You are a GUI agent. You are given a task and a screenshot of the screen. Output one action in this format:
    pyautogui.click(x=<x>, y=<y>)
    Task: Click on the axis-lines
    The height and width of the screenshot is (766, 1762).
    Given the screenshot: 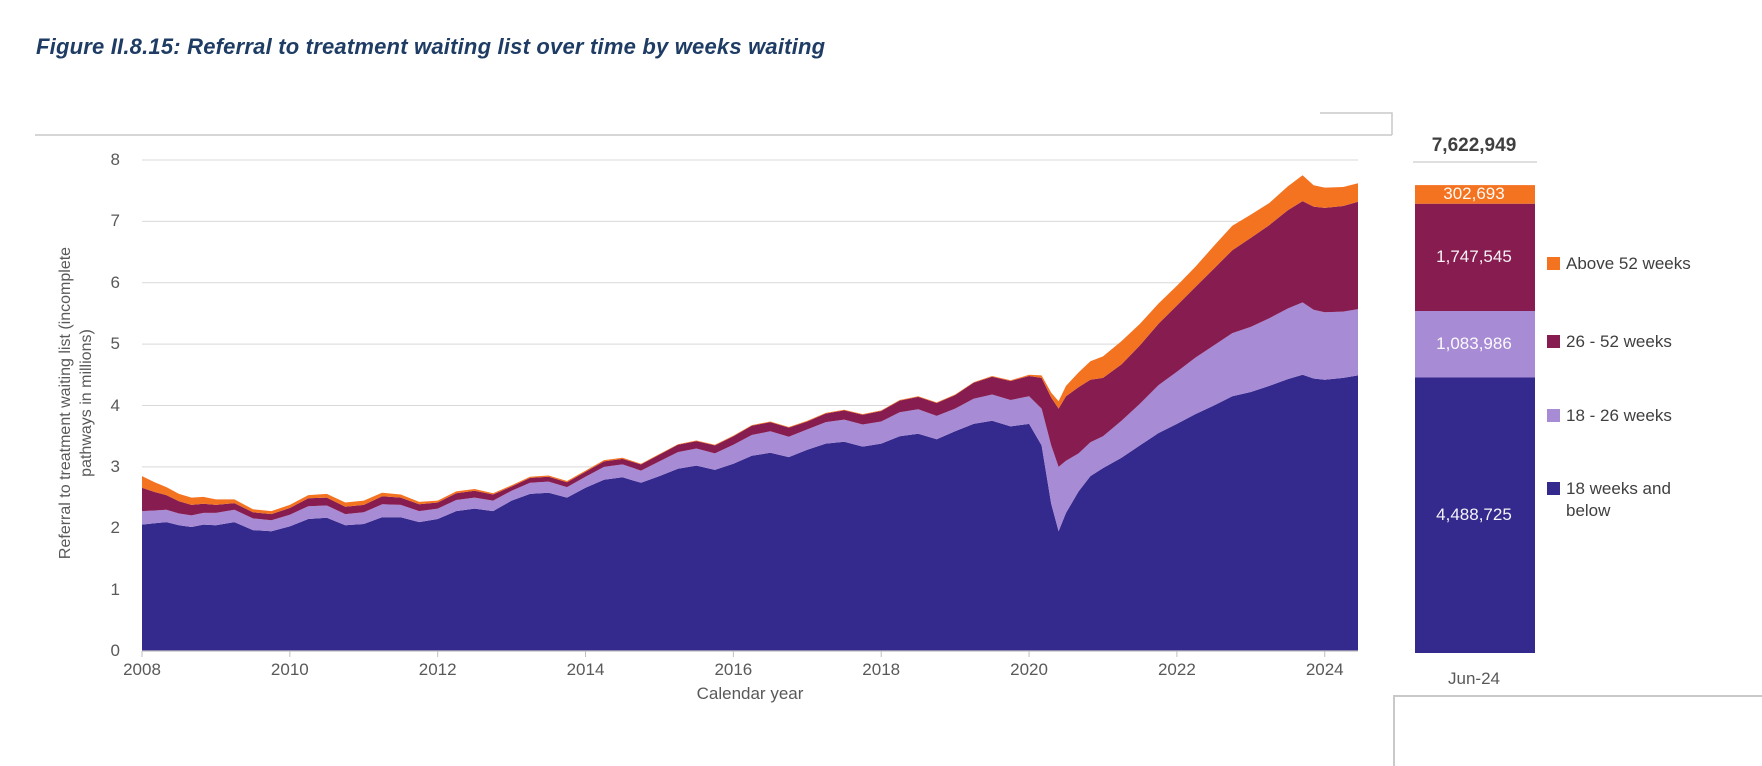 What is the action you would take?
    pyautogui.click(x=749, y=653)
    